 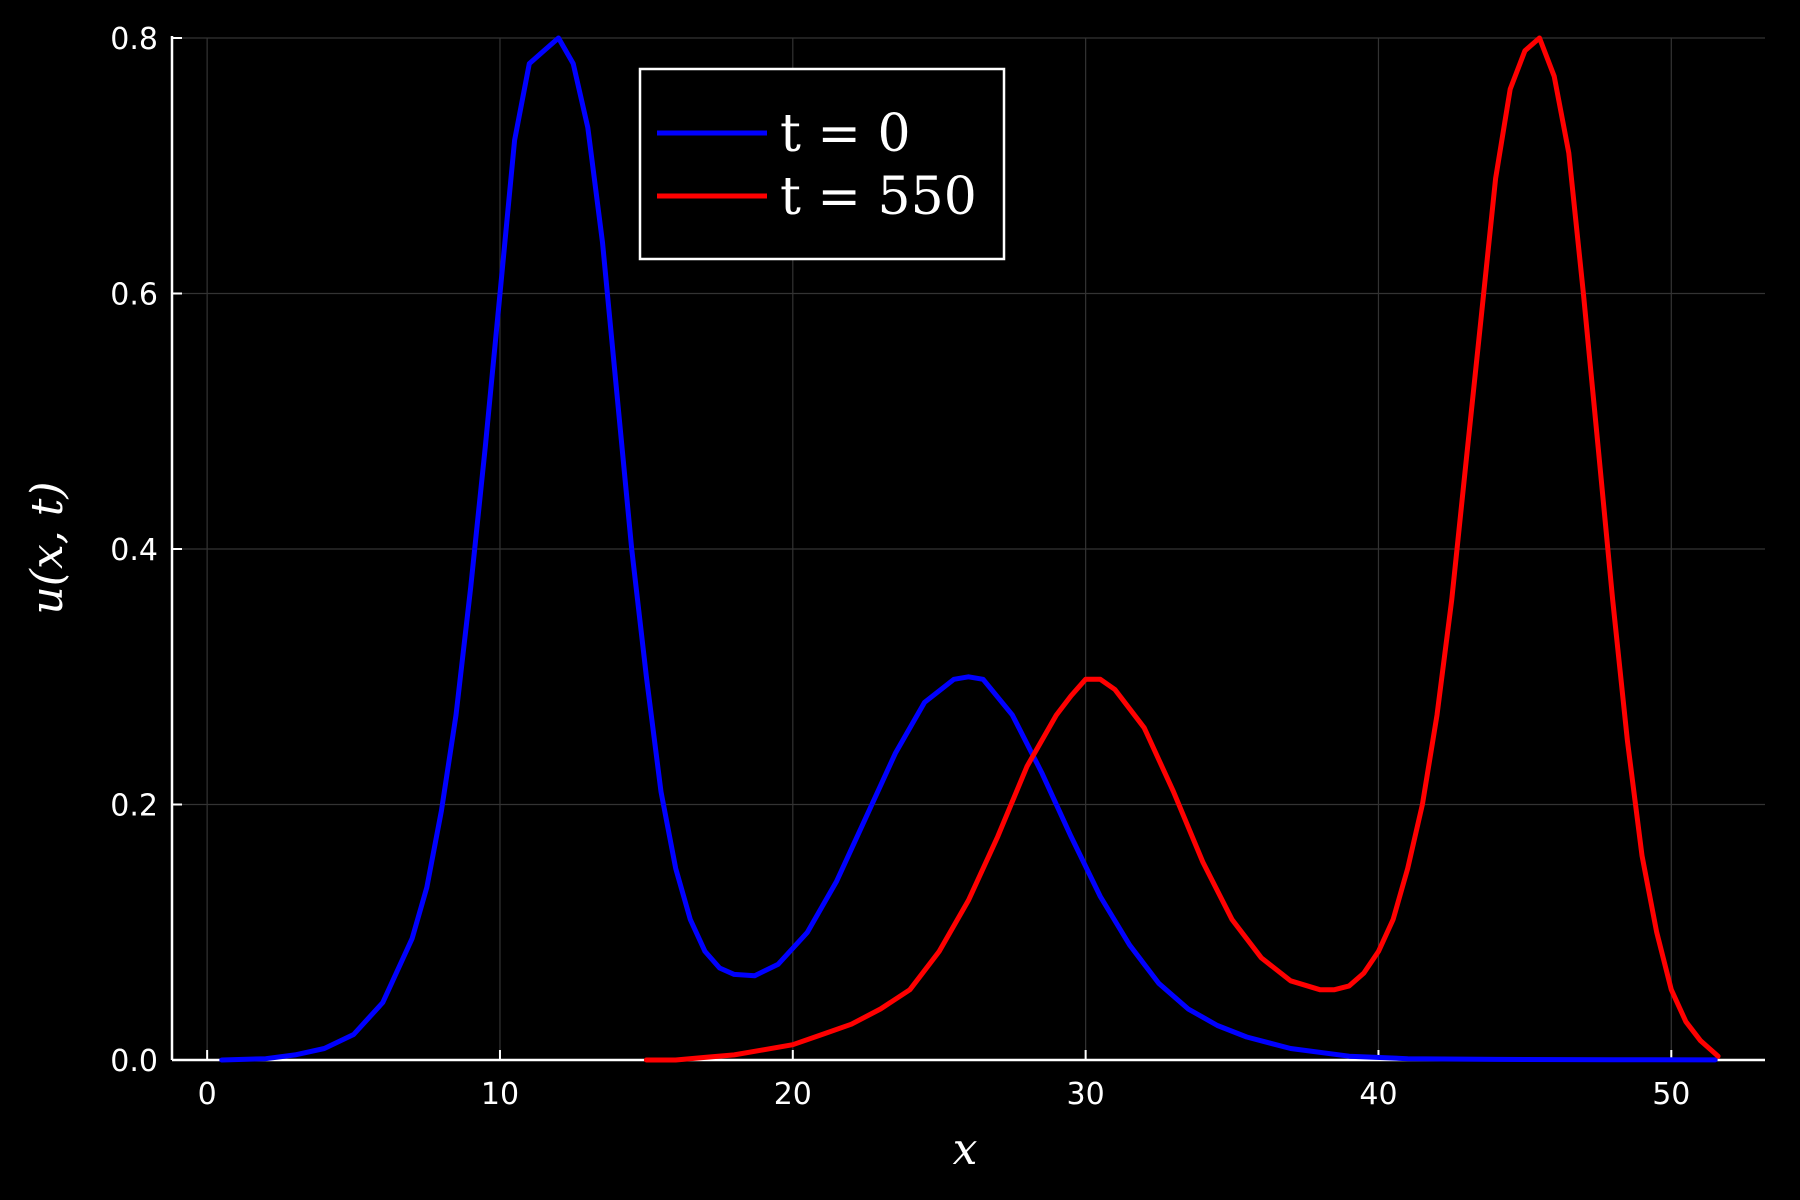 What do you see at coordinates (500, 1094) in the screenshot?
I see `x-tick-label: 10` at bounding box center [500, 1094].